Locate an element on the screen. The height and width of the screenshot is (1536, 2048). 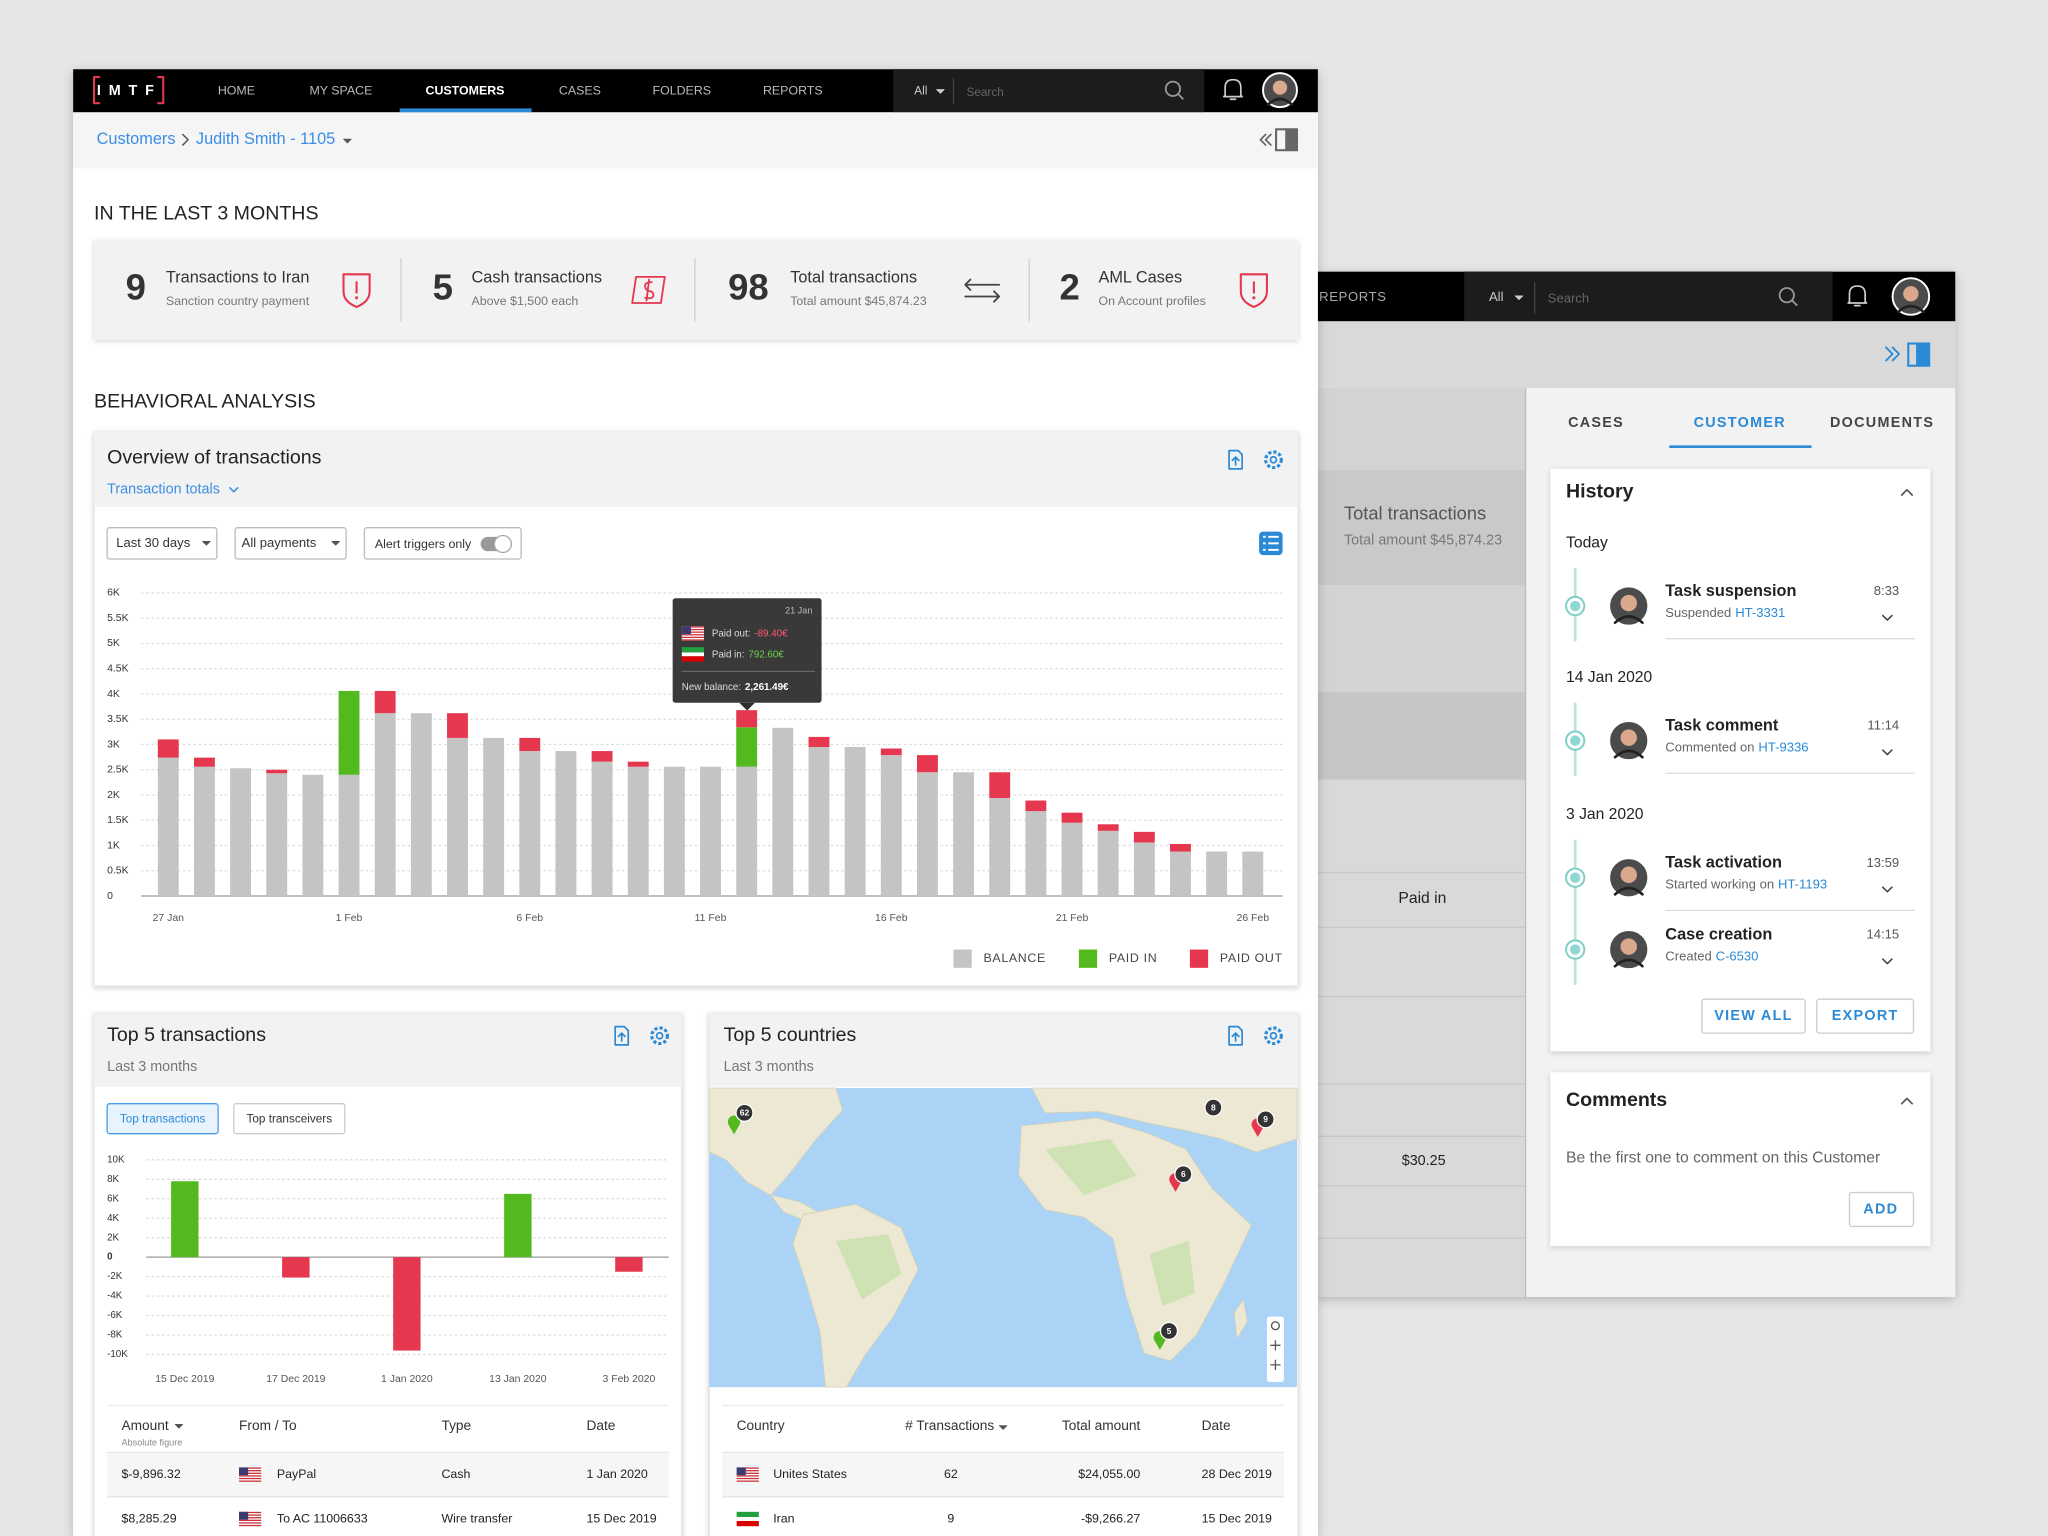
column-header: Date is located at coordinates (600, 1425).